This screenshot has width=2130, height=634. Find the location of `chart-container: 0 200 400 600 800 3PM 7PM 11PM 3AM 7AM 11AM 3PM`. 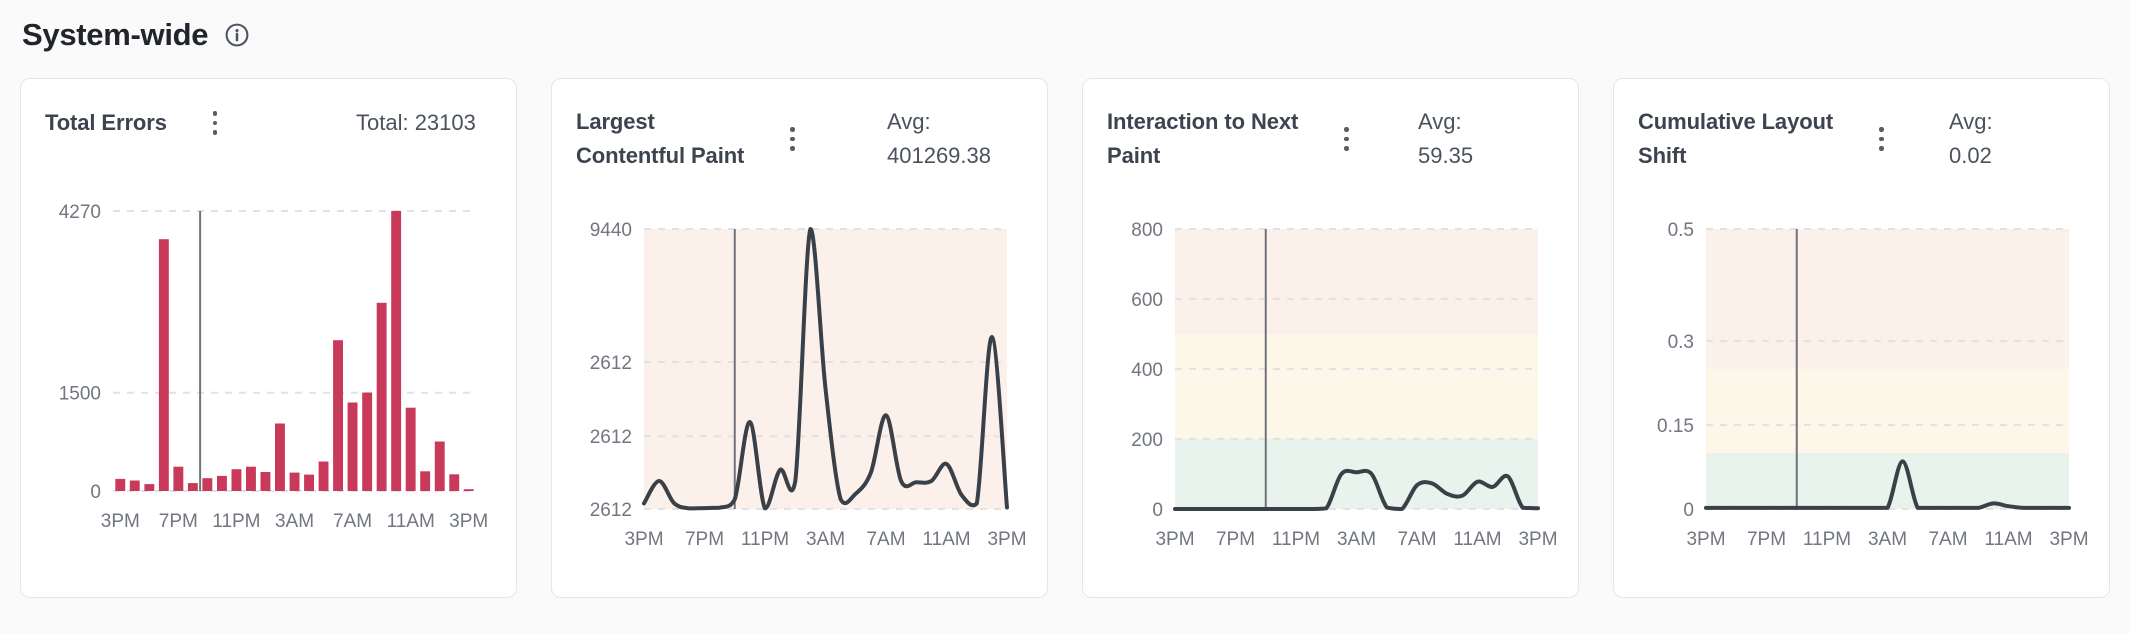

chart-container: 0 200 400 600 800 3PM 7PM 11PM 3AM 7AM 11AM 3PM is located at coordinates (1332, 387).